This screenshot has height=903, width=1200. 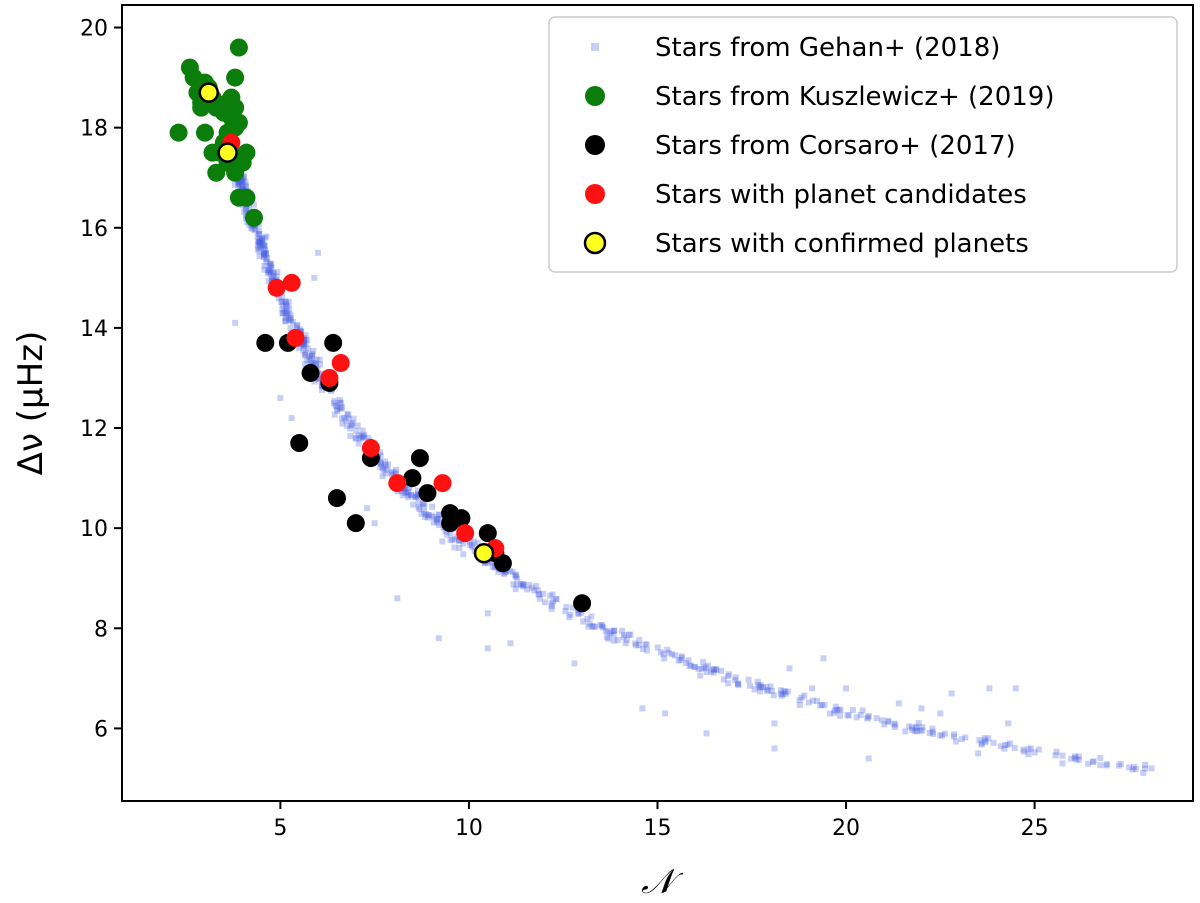 What do you see at coordinates (94, 329) in the screenshot?
I see `y-tick-label: 14` at bounding box center [94, 329].